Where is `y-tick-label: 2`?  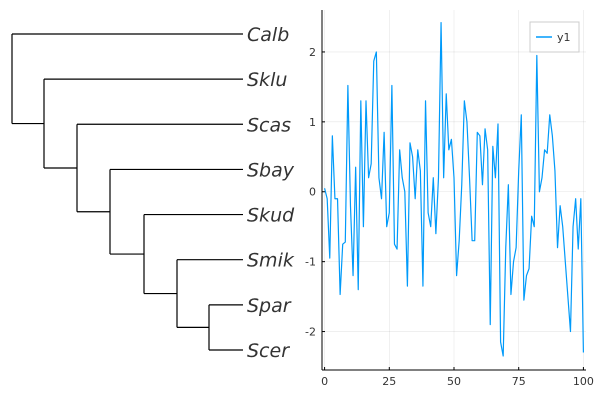 y-tick-label: 2 is located at coordinates (312, 52).